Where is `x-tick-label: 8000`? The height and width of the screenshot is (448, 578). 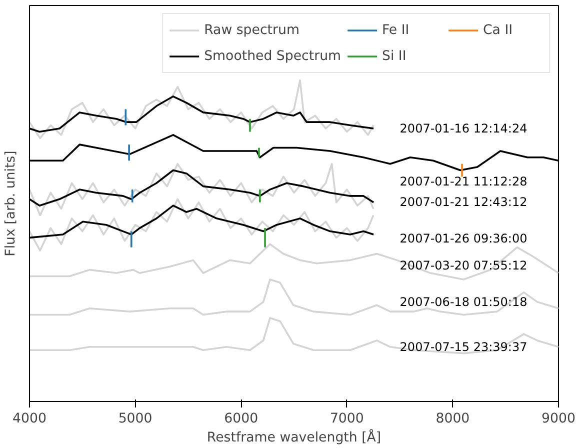
x-tick-label: 8000 is located at coordinates (453, 419).